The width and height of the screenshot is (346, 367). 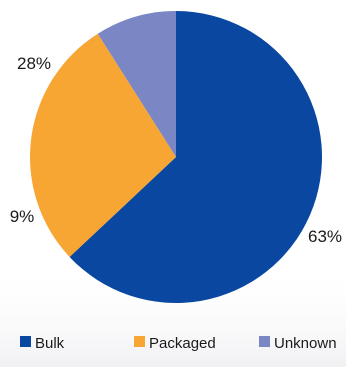 I want to click on legend-label-bulk: Bulk, so click(x=50, y=343).